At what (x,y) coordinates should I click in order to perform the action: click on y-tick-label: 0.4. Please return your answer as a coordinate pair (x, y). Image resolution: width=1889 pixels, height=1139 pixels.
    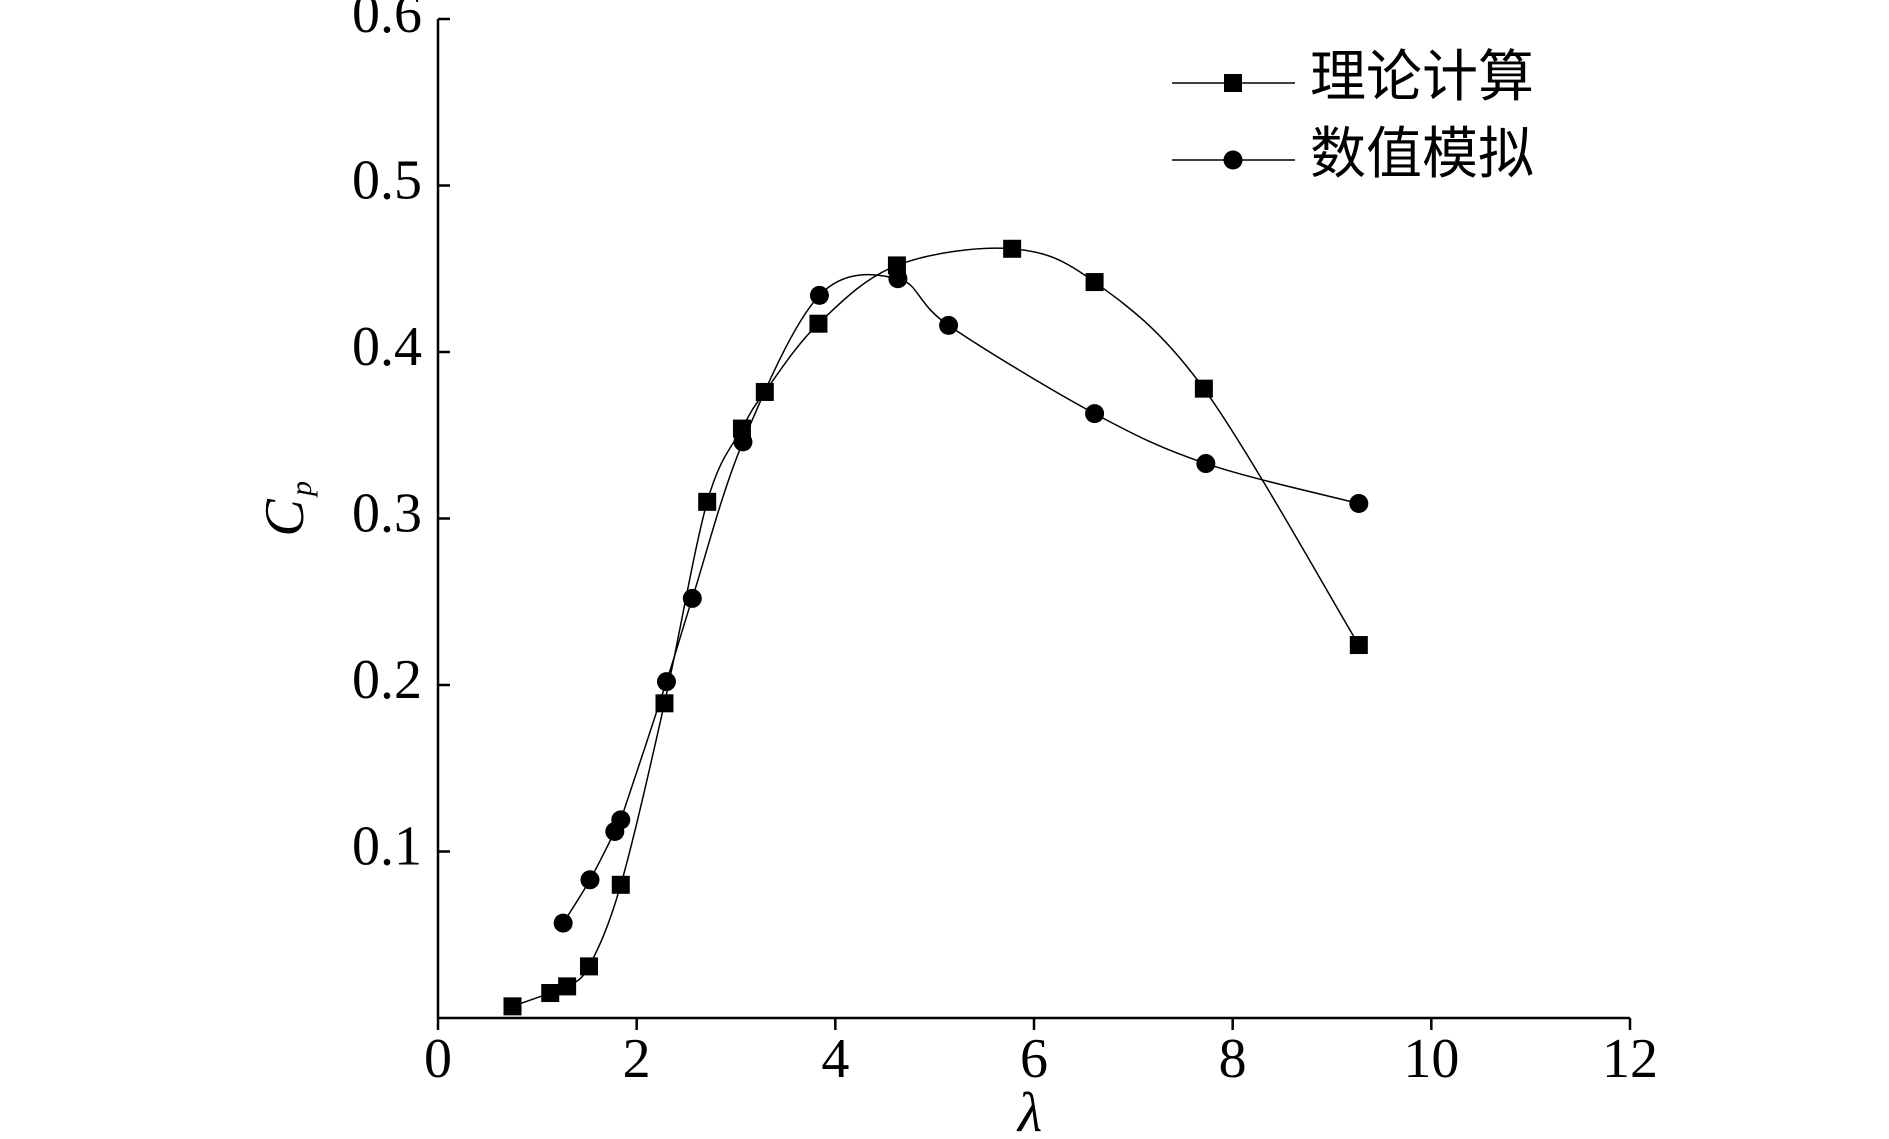
    Looking at the image, I should click on (387, 347).